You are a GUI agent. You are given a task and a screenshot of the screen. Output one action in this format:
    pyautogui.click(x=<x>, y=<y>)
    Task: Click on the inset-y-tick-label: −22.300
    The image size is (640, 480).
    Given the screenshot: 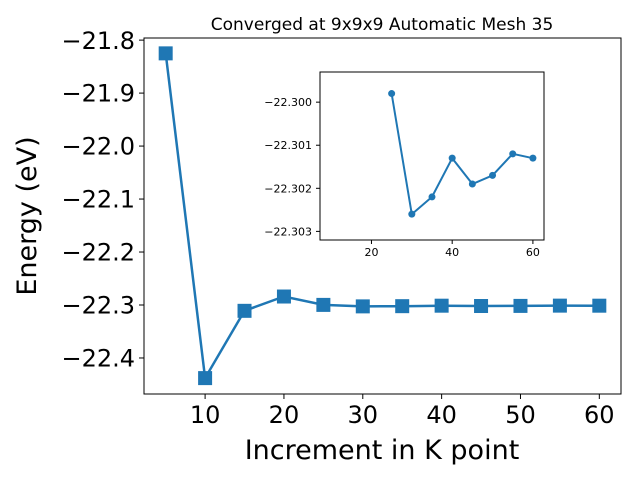 What is the action you would take?
    pyautogui.click(x=288, y=102)
    